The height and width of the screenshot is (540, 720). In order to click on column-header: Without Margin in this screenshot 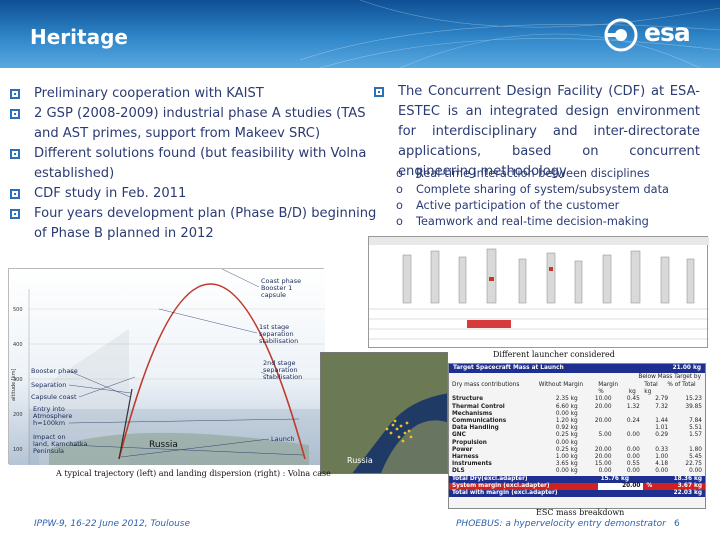, I will do `click(561, 385)`.